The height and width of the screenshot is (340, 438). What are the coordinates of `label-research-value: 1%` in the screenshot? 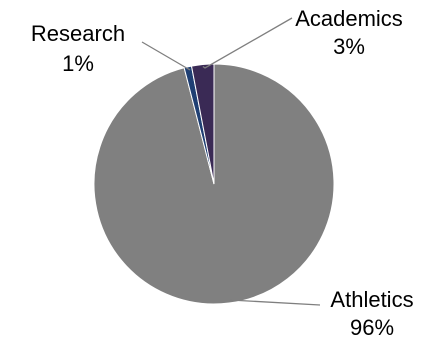 It's located at (78, 63).